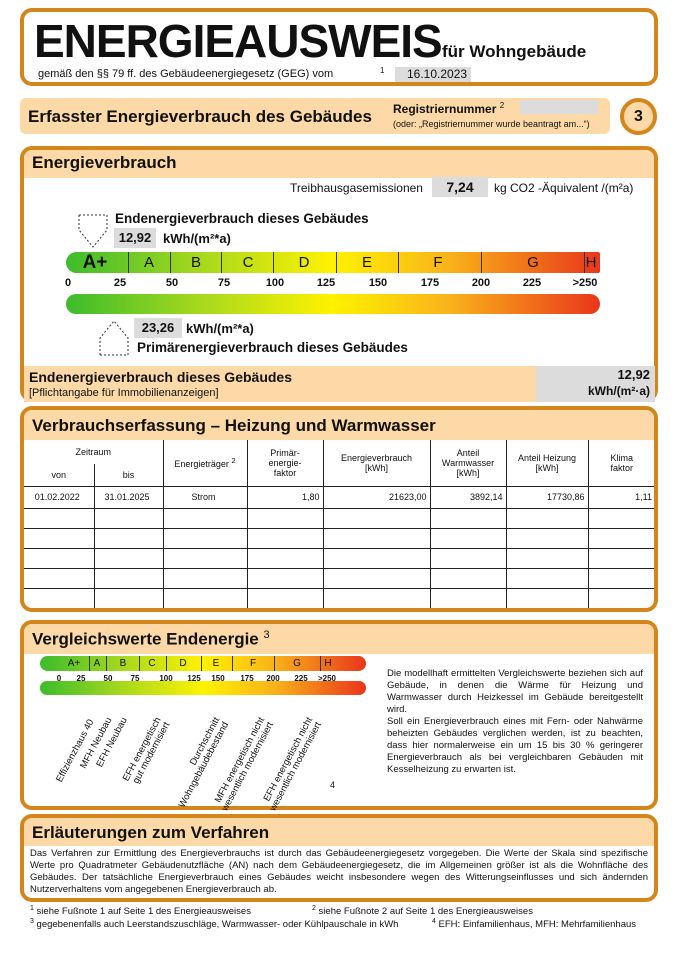 The image size is (678, 960). I want to click on doc-title: ENERGIEAUSWEIS, so click(238, 41).